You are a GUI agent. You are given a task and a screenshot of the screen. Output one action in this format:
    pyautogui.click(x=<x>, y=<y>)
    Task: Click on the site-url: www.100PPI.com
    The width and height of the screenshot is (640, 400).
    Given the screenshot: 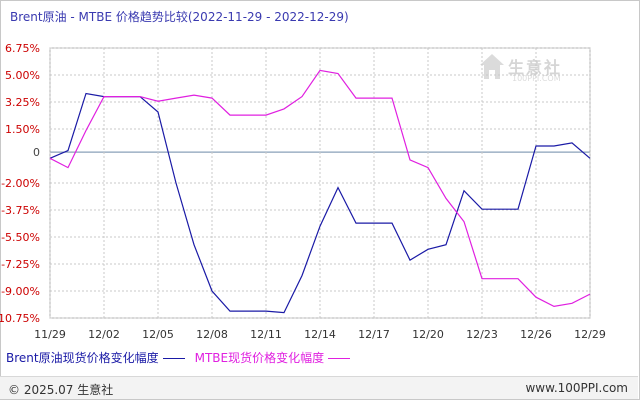 What is the action you would take?
    pyautogui.click(x=576, y=388)
    